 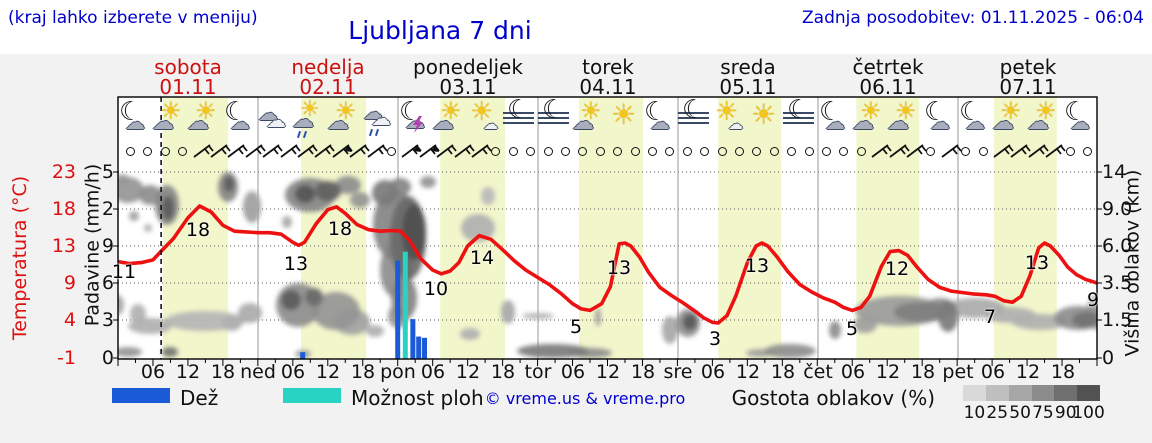 What do you see at coordinates (1028, 67) in the screenshot?
I see `day-name: petek` at bounding box center [1028, 67].